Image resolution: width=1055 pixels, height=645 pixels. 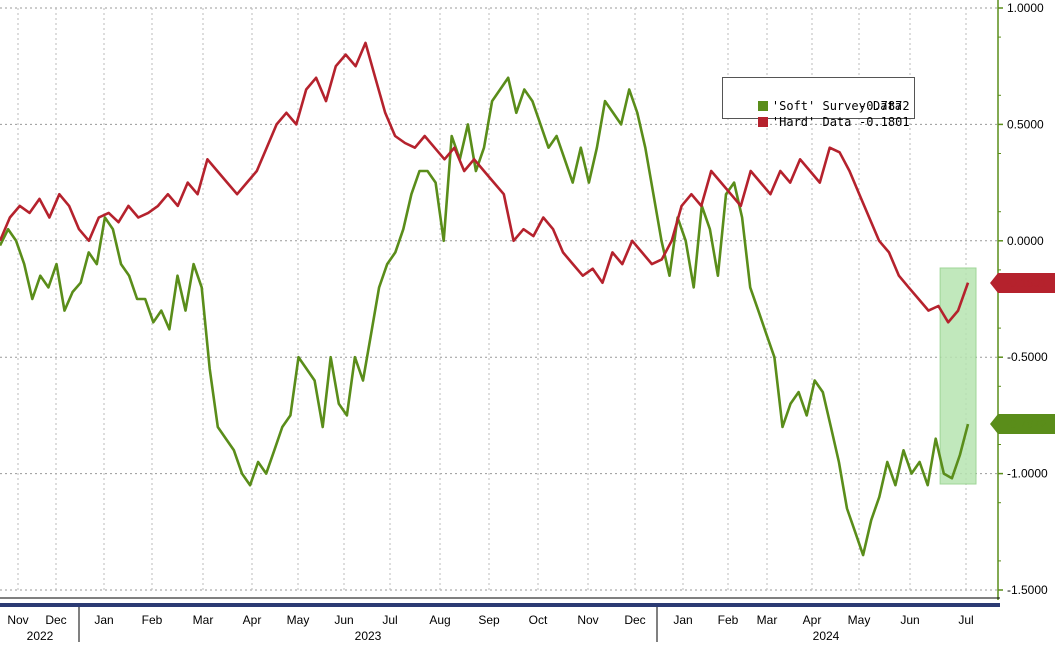 What do you see at coordinates (1027, 357) in the screenshot?
I see `y-tick-label: -0.5000` at bounding box center [1027, 357].